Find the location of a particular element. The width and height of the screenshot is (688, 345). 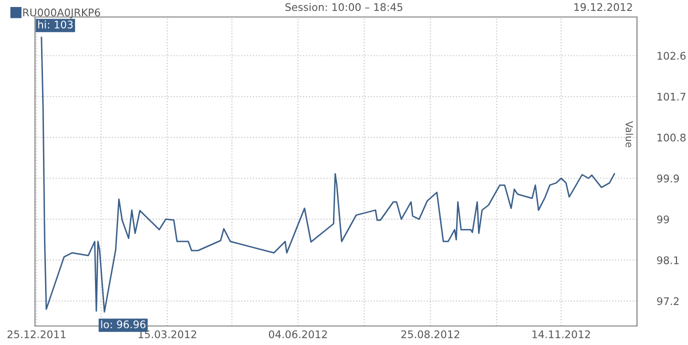

legend-label: RU000A0JRKP6 is located at coordinates (61, 13).